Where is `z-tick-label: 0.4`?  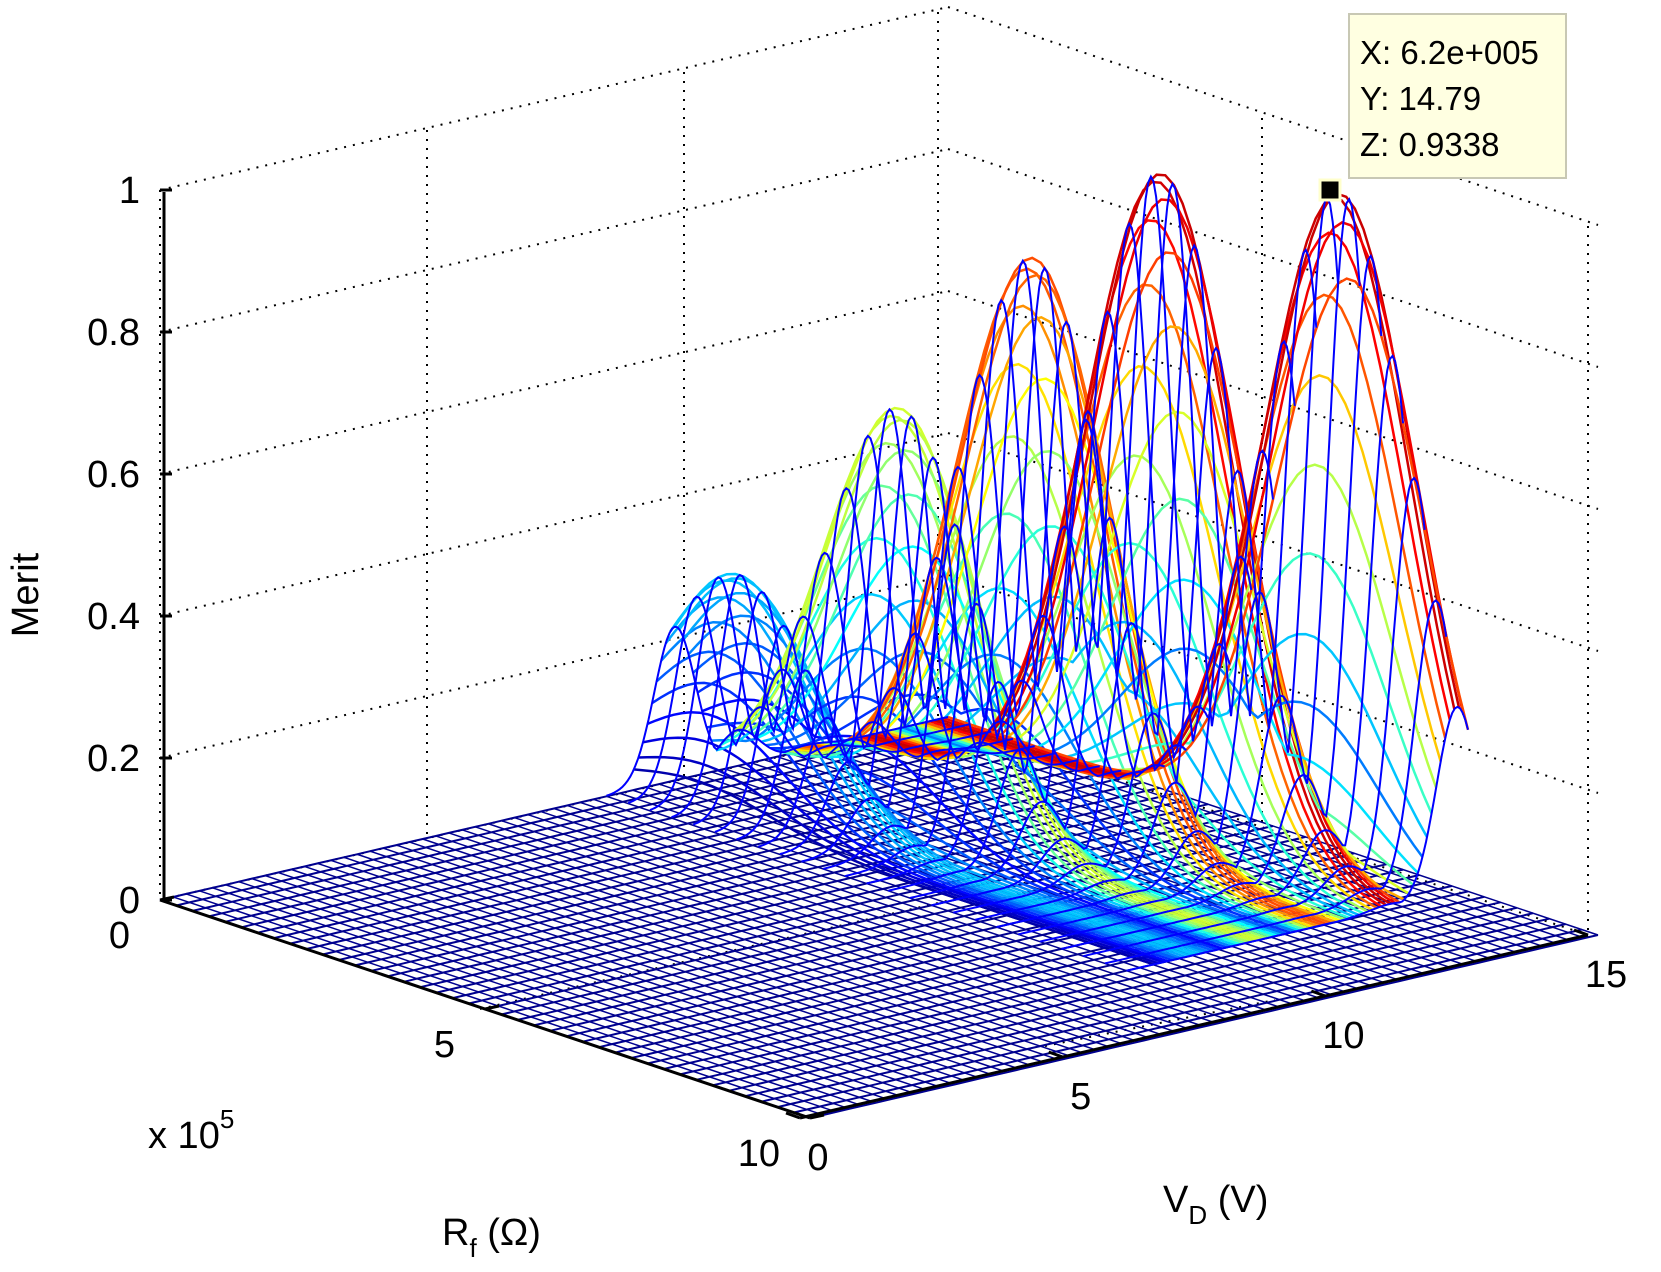 z-tick-label: 0.4 is located at coordinates (113, 617).